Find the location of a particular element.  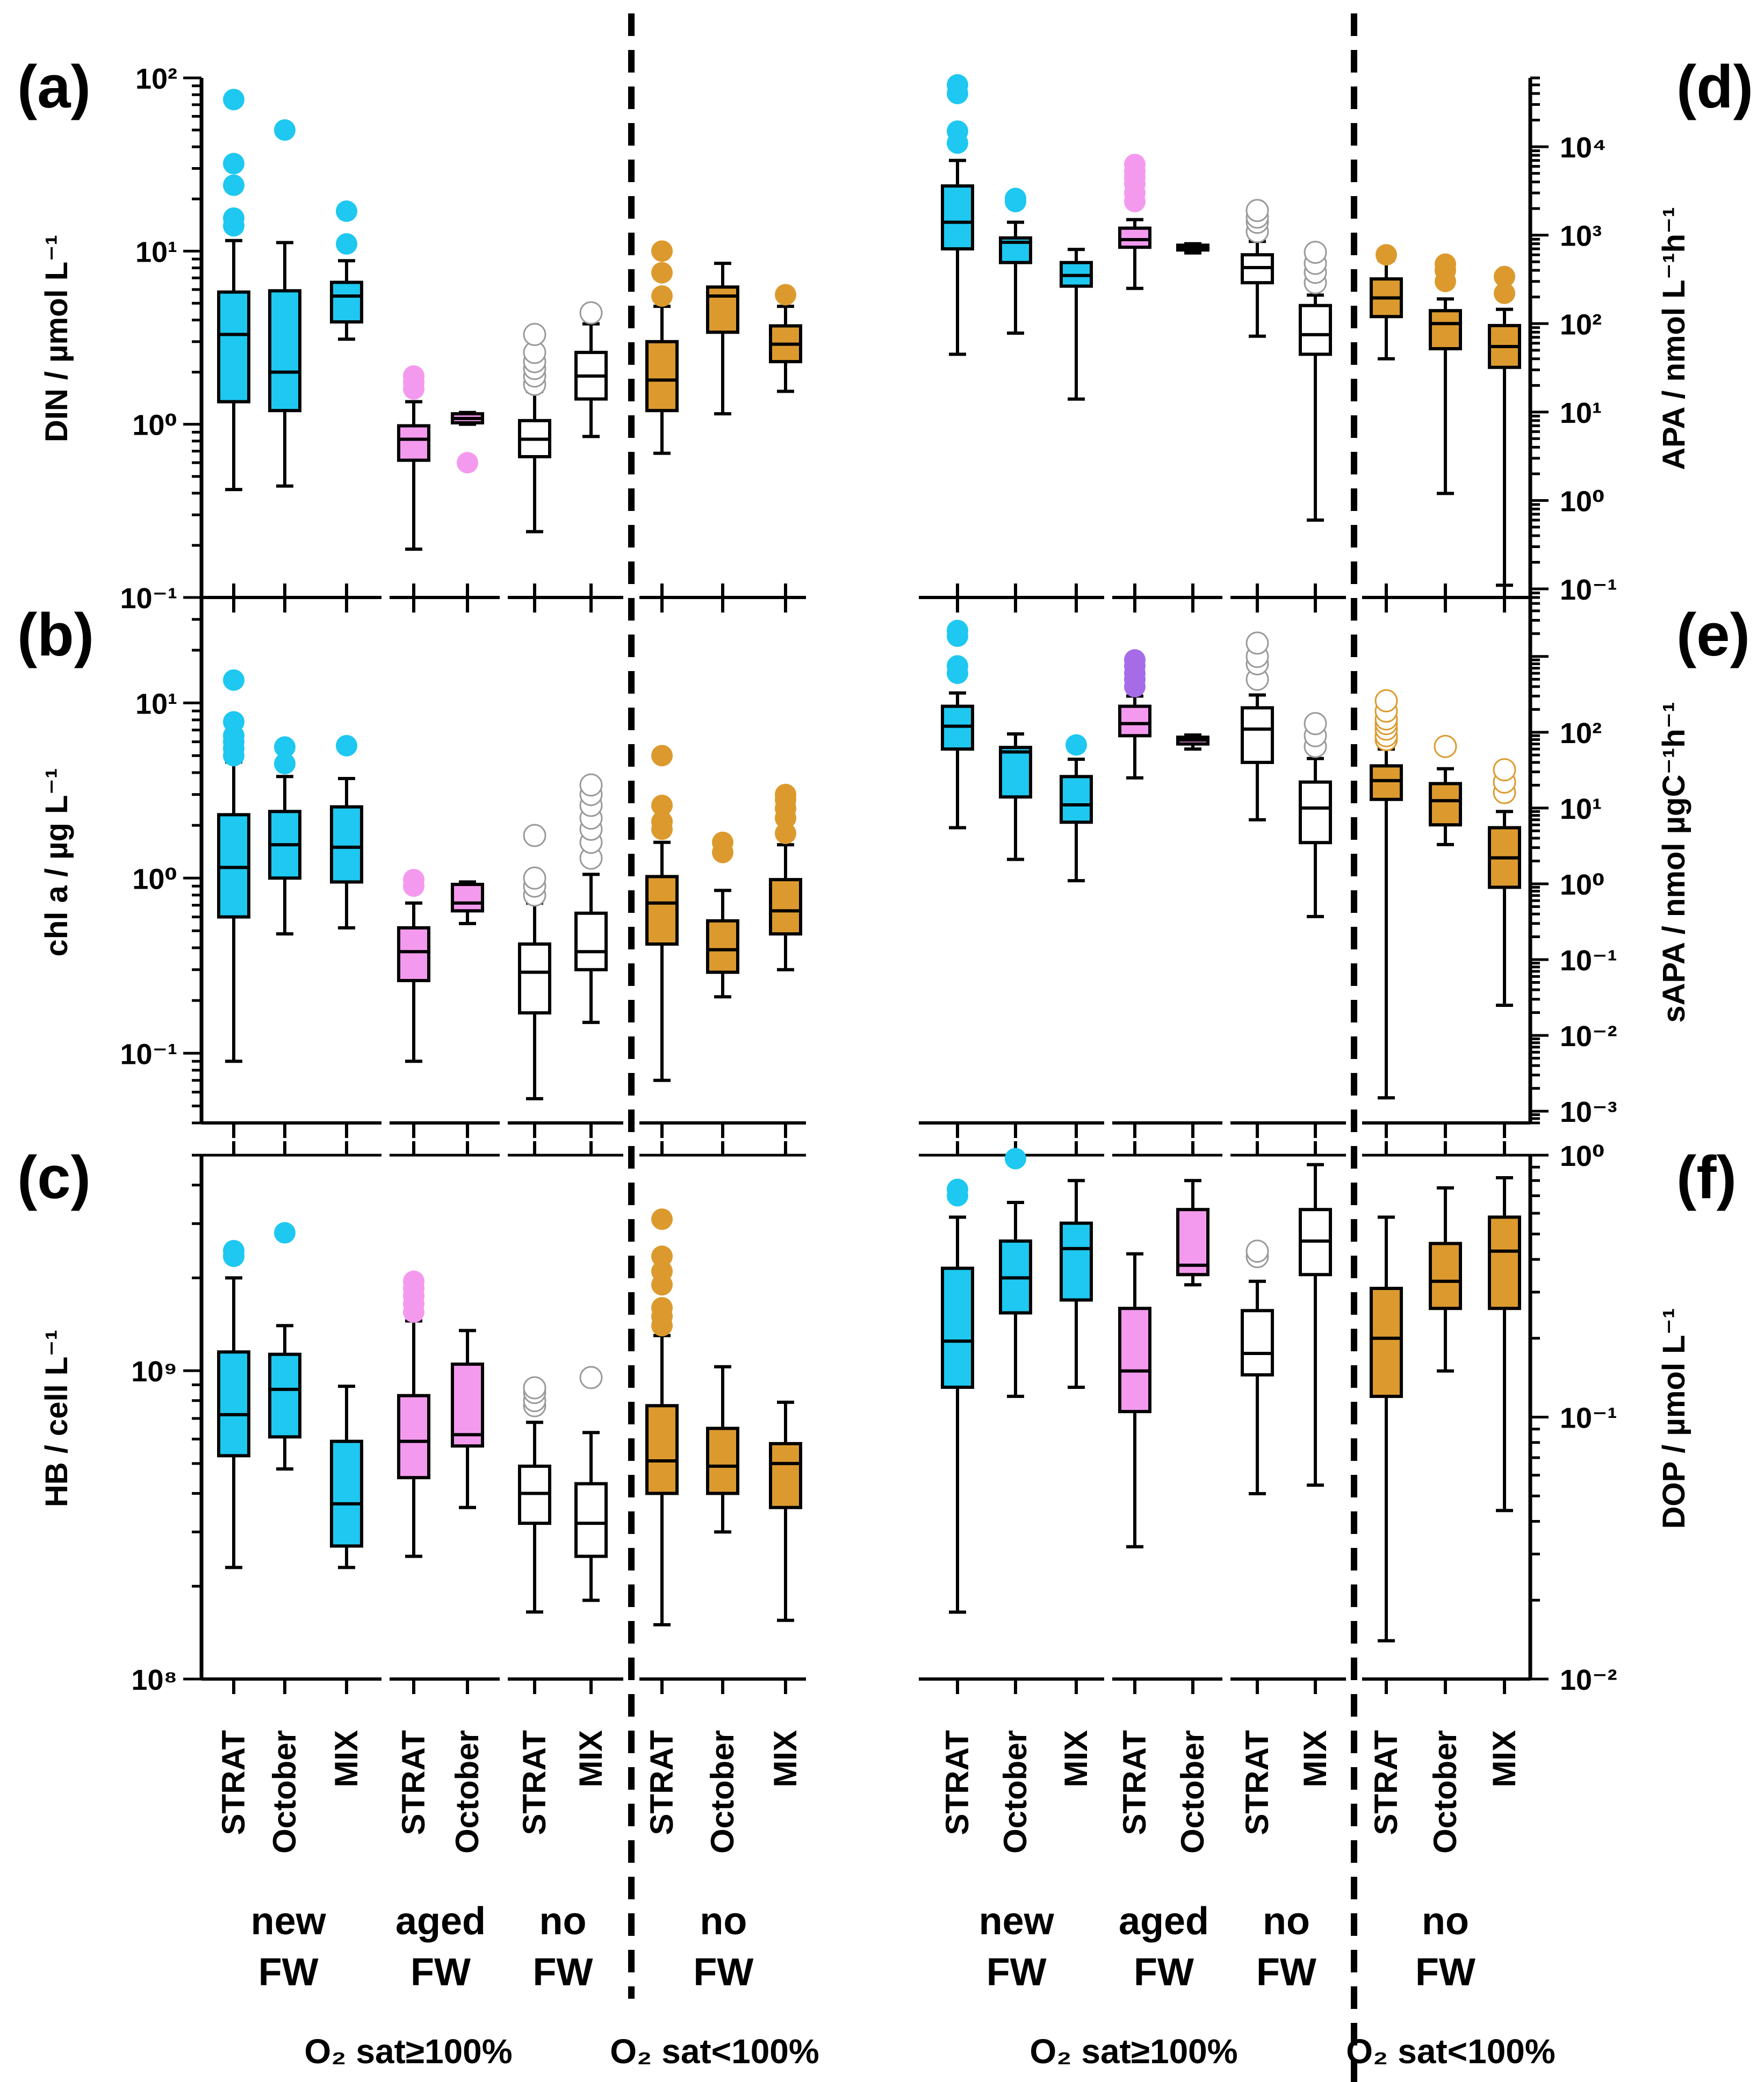

panel-label: (f) is located at coordinates (1706, 1177).